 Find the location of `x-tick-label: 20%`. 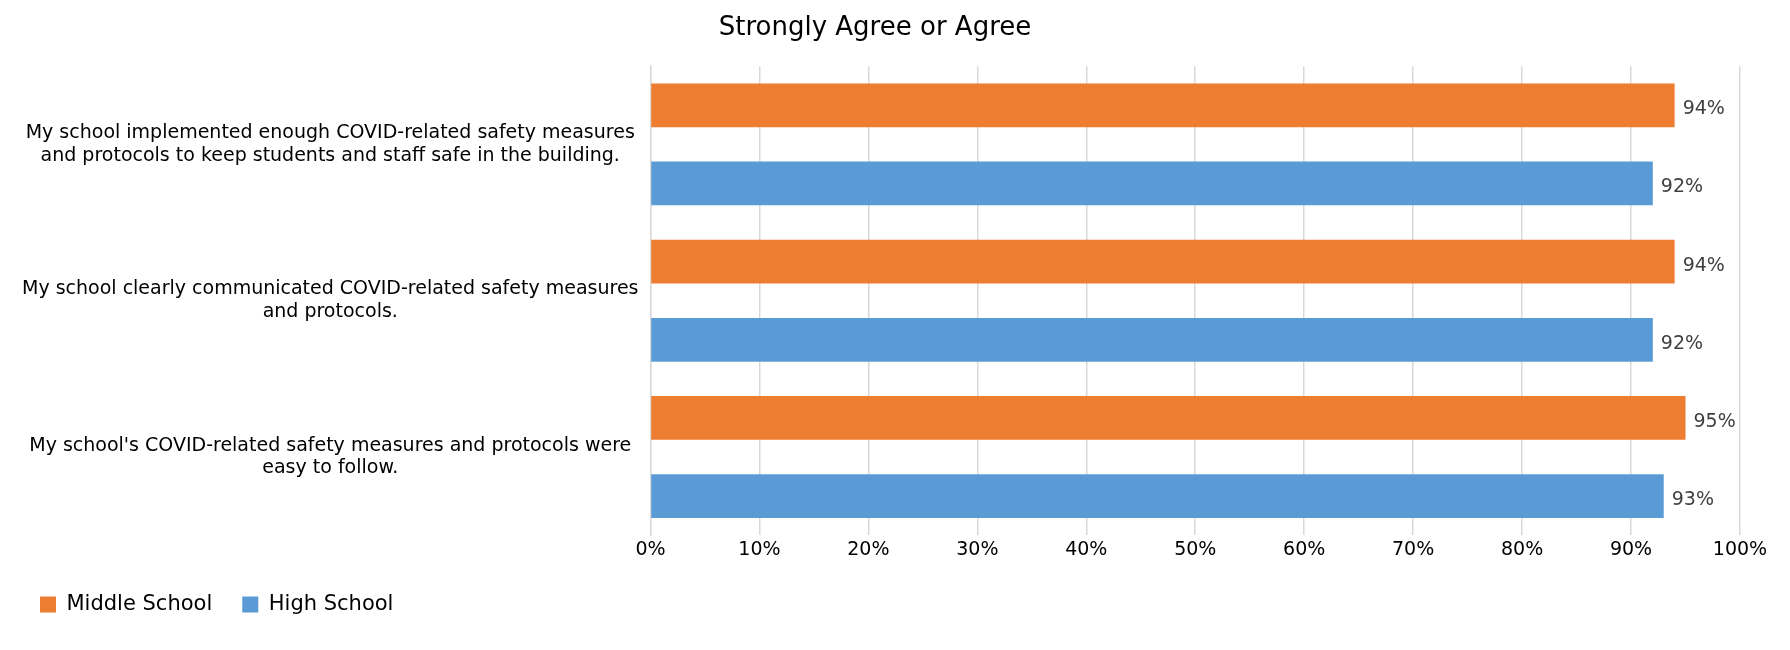

x-tick-label: 20% is located at coordinates (868, 547).